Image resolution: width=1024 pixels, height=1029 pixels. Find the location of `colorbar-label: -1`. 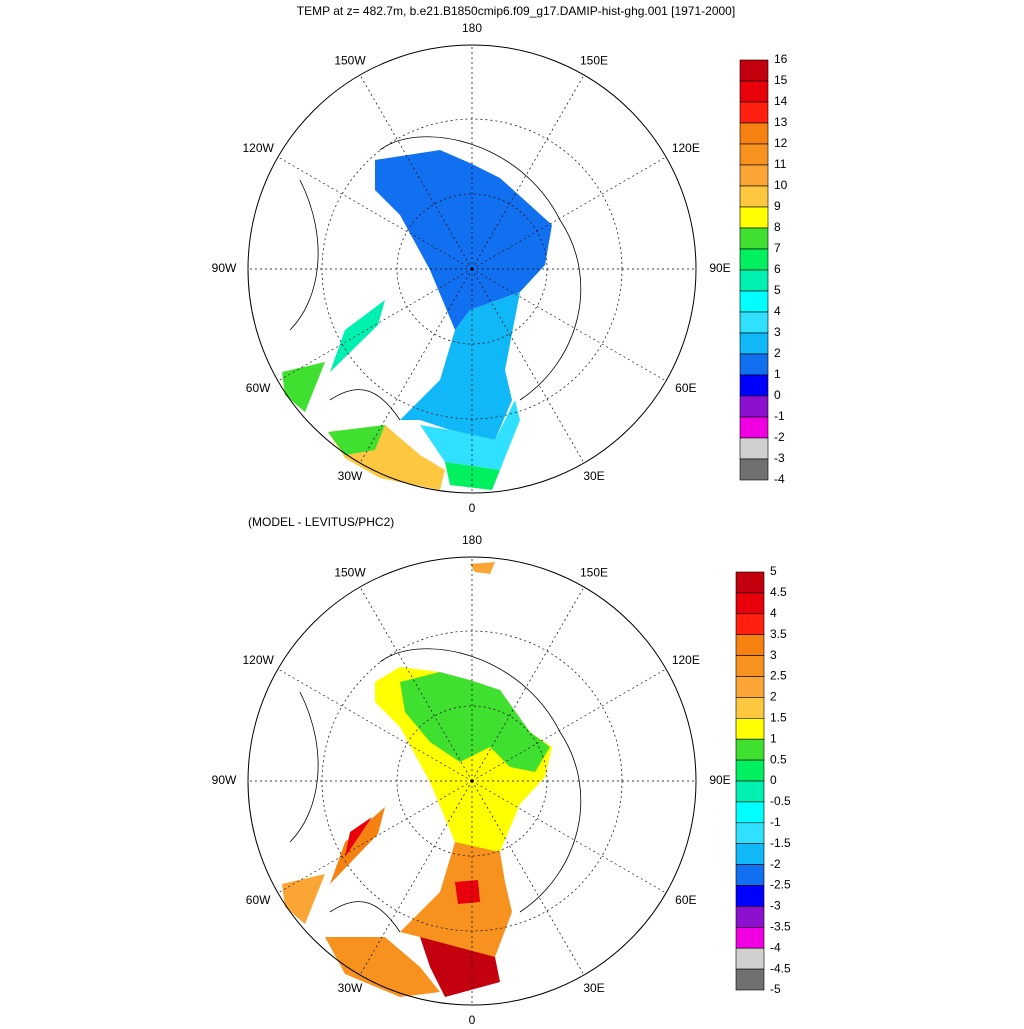

colorbar-label: -1 is located at coordinates (775, 822).